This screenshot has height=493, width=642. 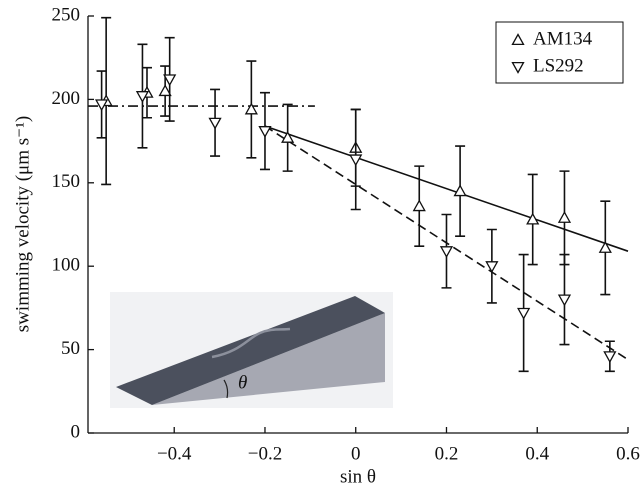 What do you see at coordinates (70, 348) in the screenshot?
I see `y-tick-label: 50` at bounding box center [70, 348].